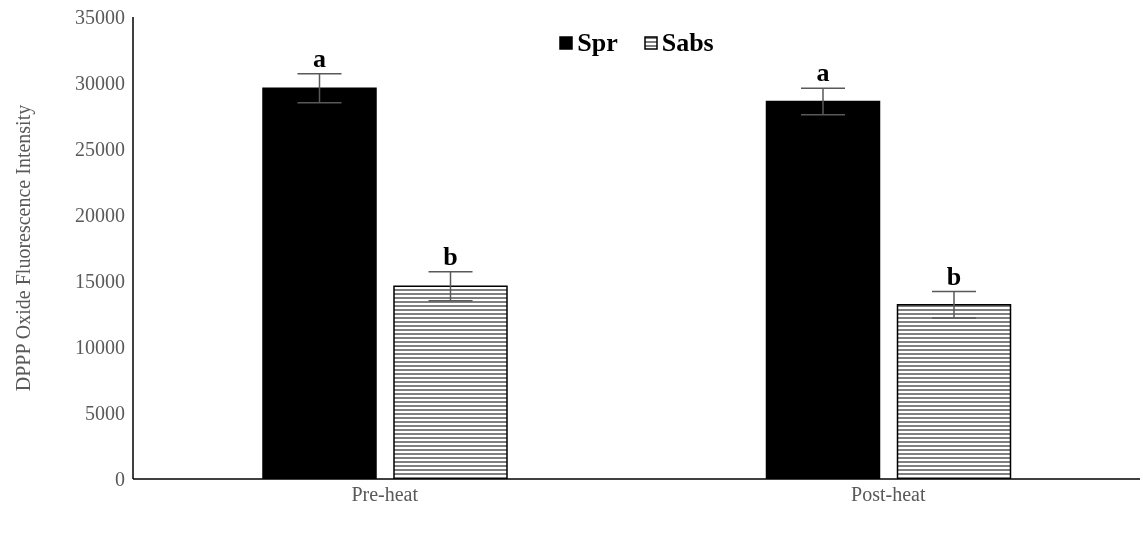  Describe the element at coordinates (888, 494) in the screenshot. I see `x-tick-label: Post-heat` at that location.